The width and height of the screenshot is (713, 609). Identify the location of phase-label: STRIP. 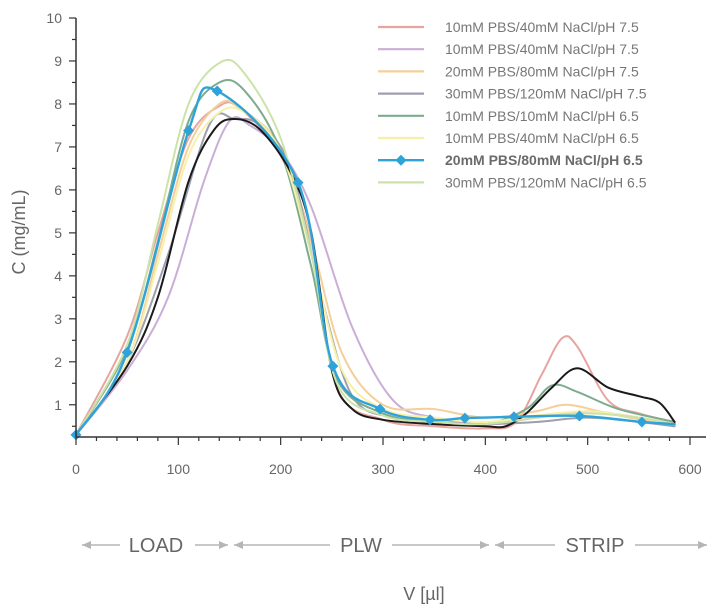
(595, 546).